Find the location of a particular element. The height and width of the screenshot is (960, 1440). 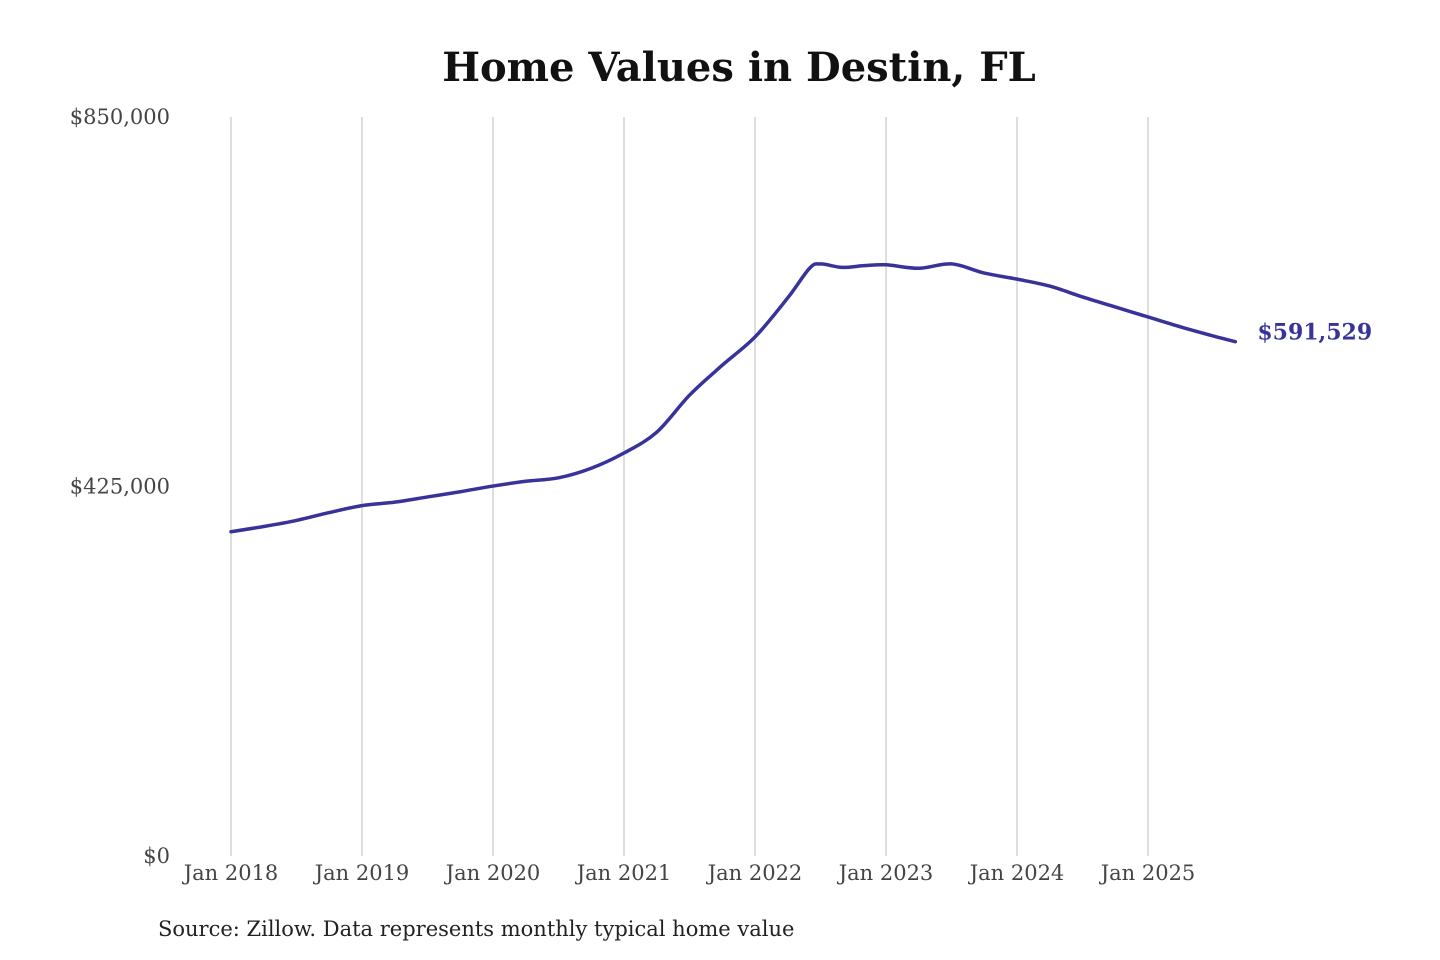

x-tick-label: Jan 2023 is located at coordinates (885, 873).